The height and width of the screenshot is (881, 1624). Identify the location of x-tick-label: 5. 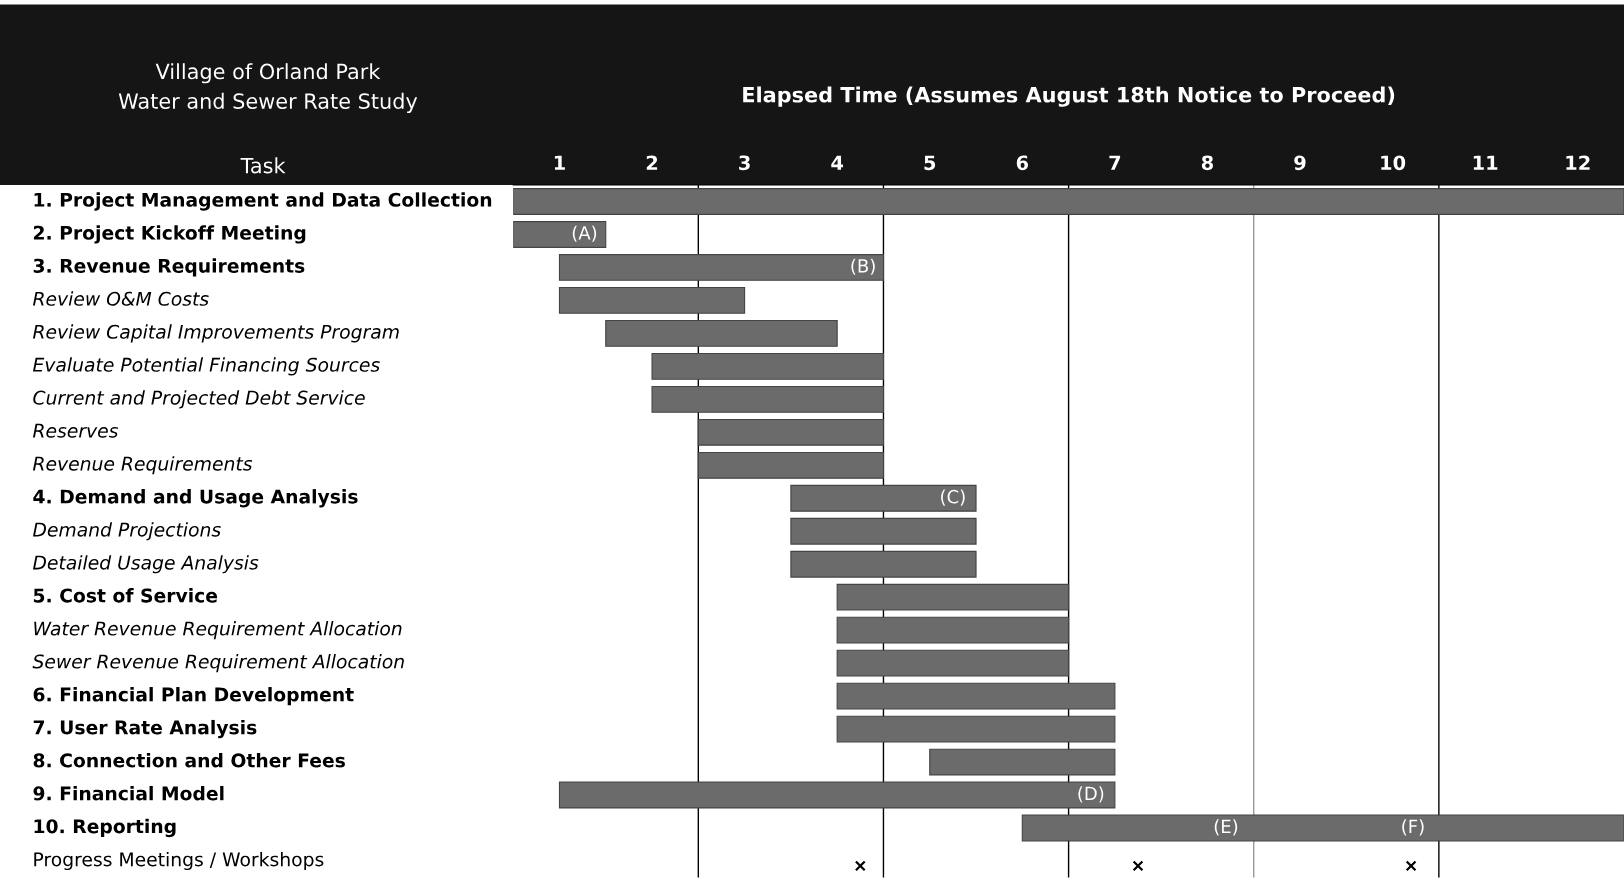
(930, 163).